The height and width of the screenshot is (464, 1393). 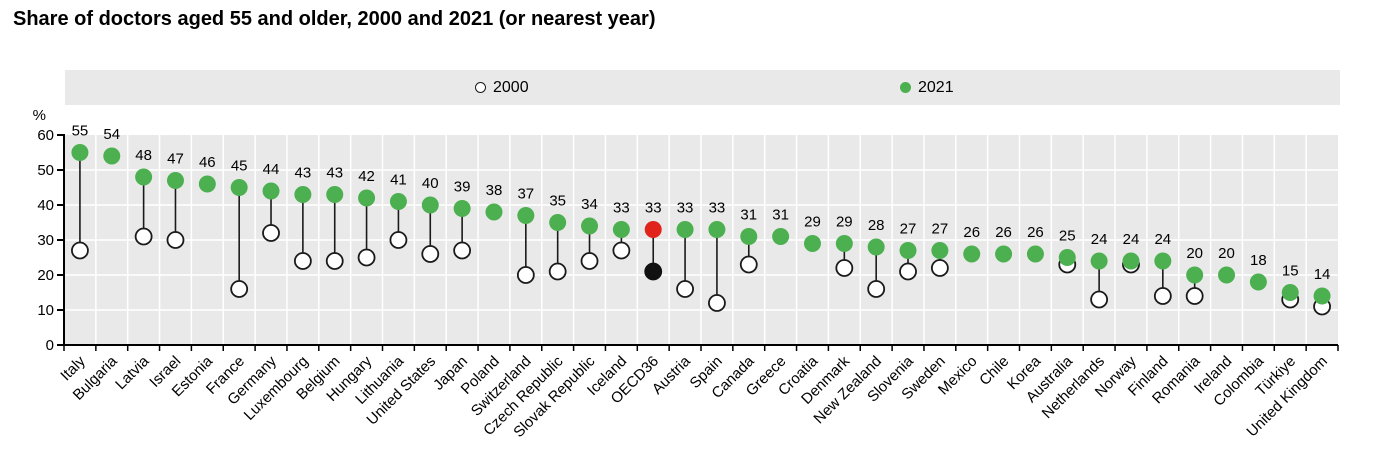 What do you see at coordinates (589, 261) in the screenshot?
I see `dot-2000-slovak-republic` at bounding box center [589, 261].